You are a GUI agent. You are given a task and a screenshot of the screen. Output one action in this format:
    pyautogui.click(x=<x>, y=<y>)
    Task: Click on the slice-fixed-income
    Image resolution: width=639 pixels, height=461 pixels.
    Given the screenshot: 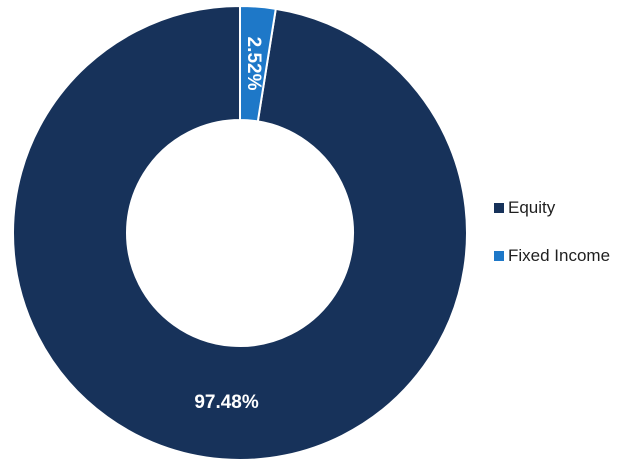 What is the action you would take?
    pyautogui.click(x=258, y=63)
    